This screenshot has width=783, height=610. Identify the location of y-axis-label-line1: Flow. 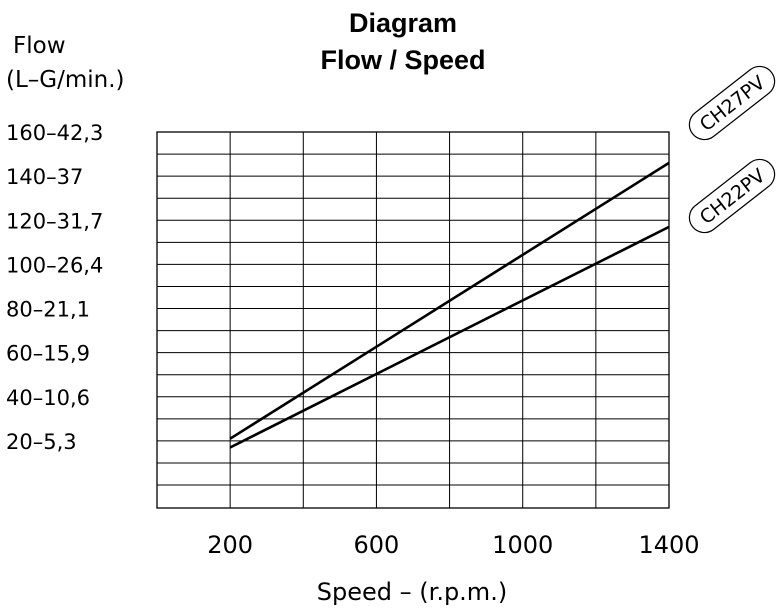
(39, 46).